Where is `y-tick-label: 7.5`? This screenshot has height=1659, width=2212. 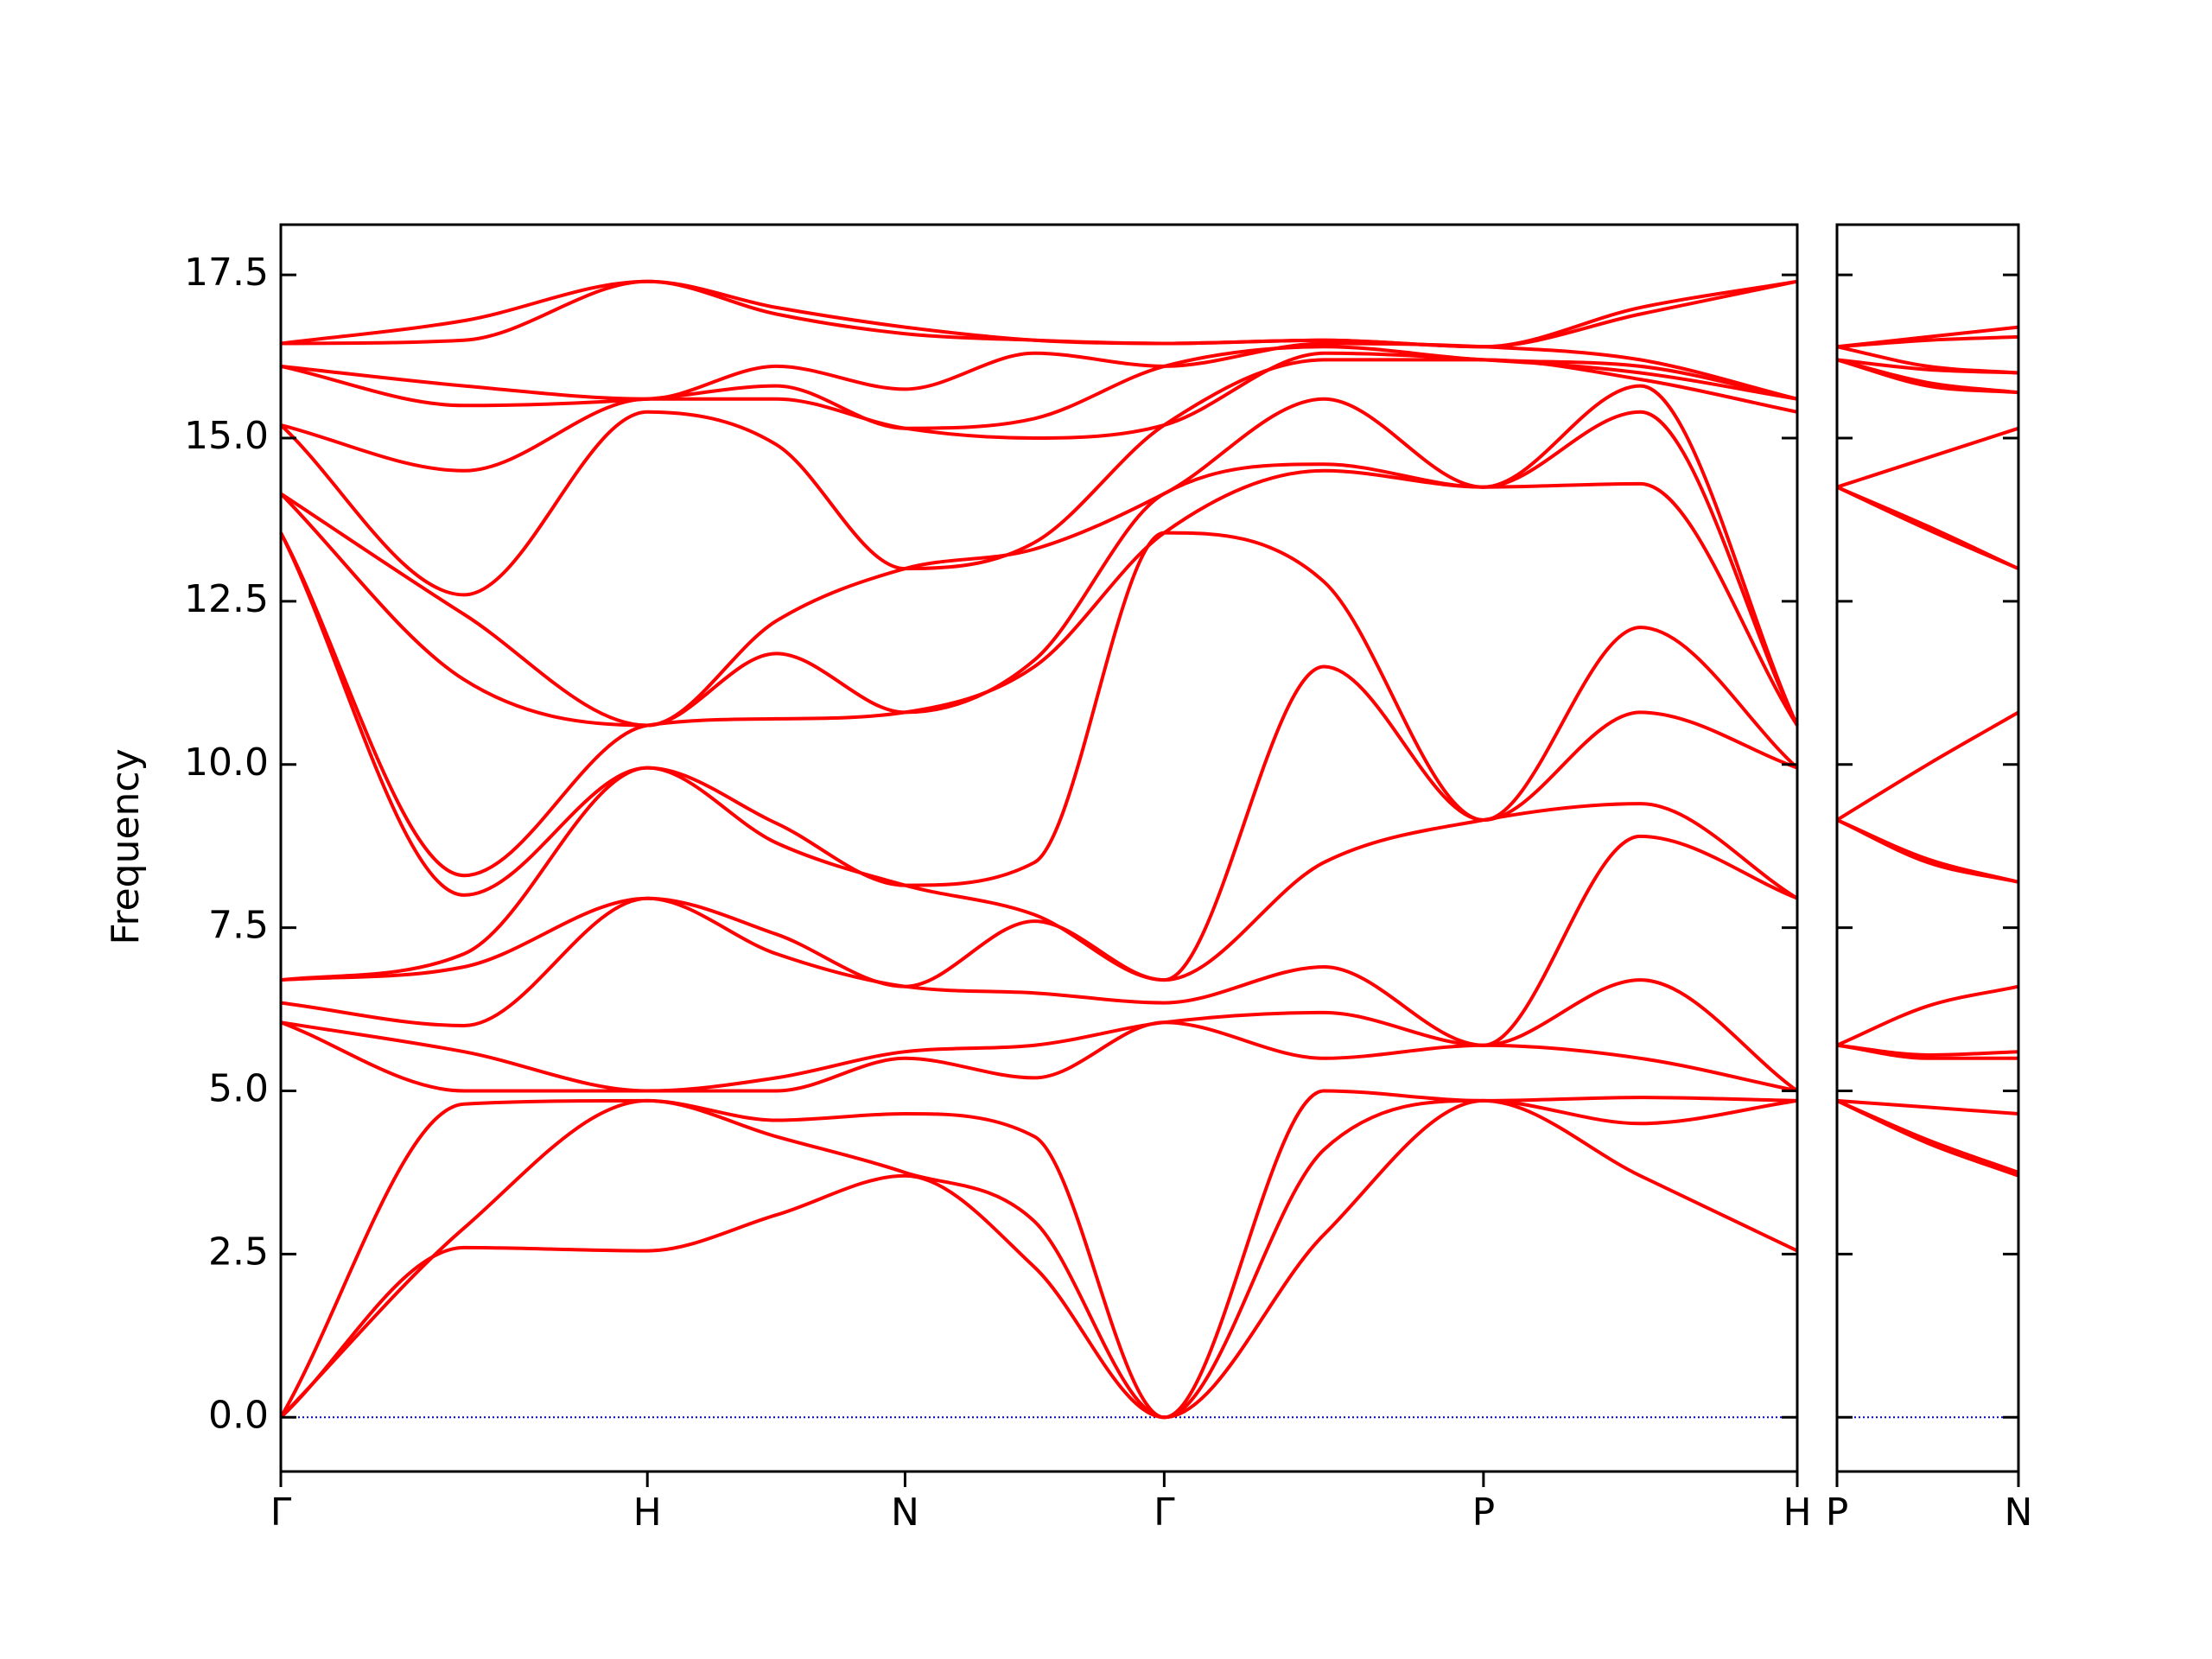
y-tick-label: 7.5 is located at coordinates (238, 926).